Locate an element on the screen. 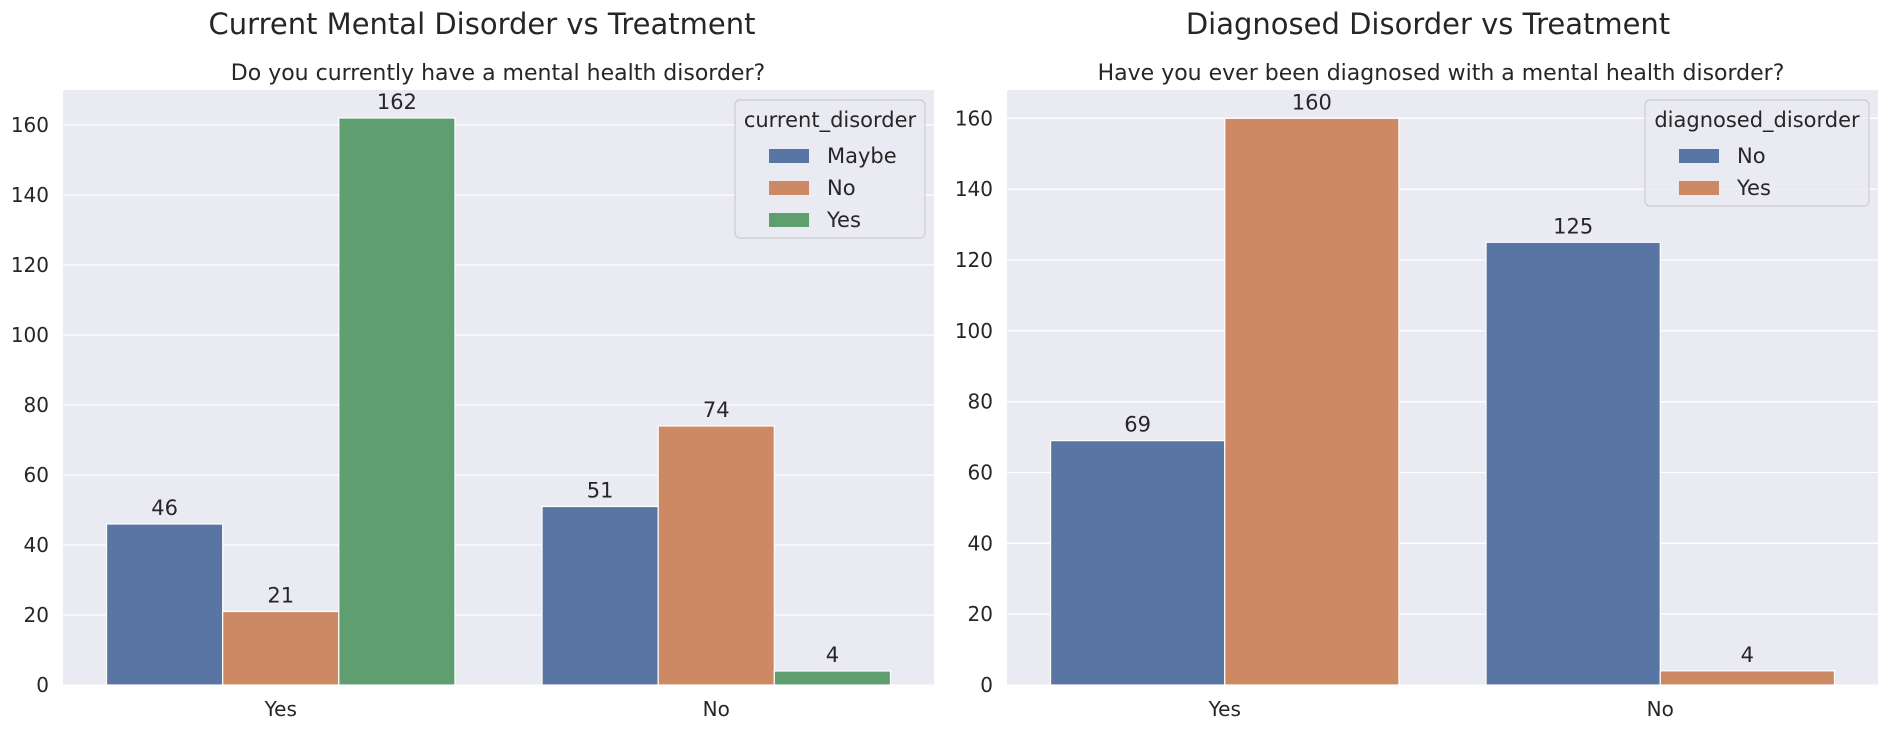 This screenshot has width=1888, height=731. chart-2-data-label: 160 is located at coordinates (1312, 102).